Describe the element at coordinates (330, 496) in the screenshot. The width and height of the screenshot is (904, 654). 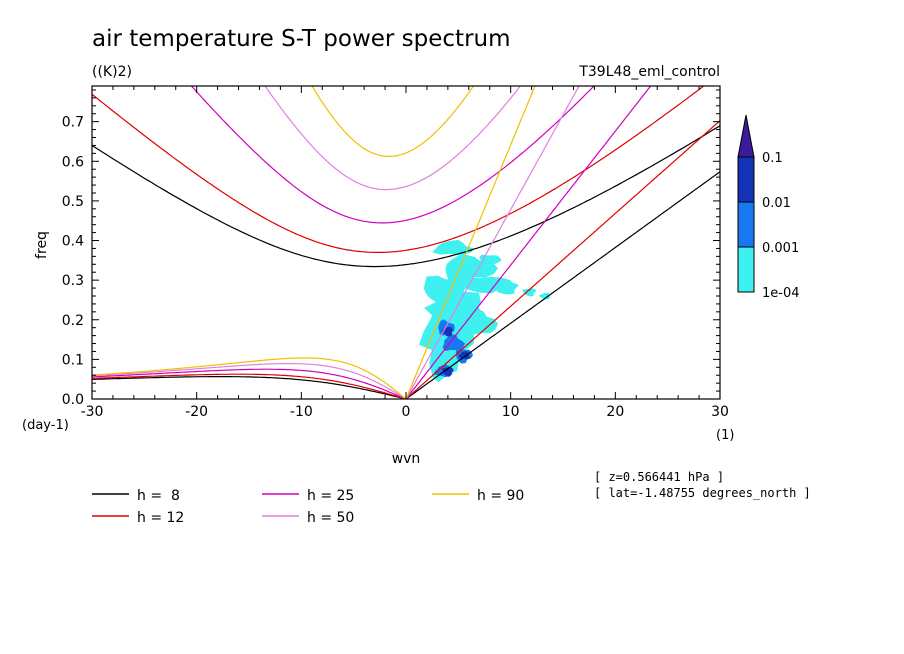
I see `legend-label: h = 25` at that location.